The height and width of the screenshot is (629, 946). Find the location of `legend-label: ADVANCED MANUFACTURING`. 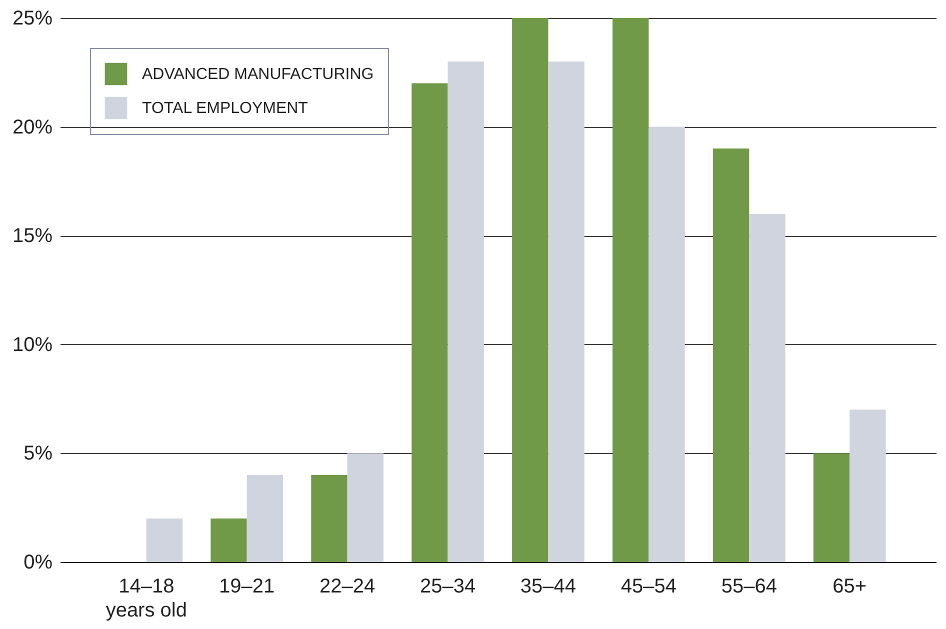

legend-label: ADVANCED MANUFACTURING is located at coordinates (258, 74).